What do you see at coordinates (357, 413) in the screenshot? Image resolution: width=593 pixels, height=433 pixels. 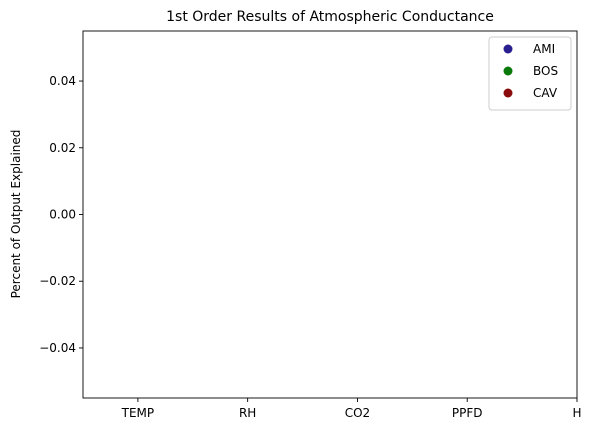 I see `x-tick-label: CO2` at bounding box center [357, 413].